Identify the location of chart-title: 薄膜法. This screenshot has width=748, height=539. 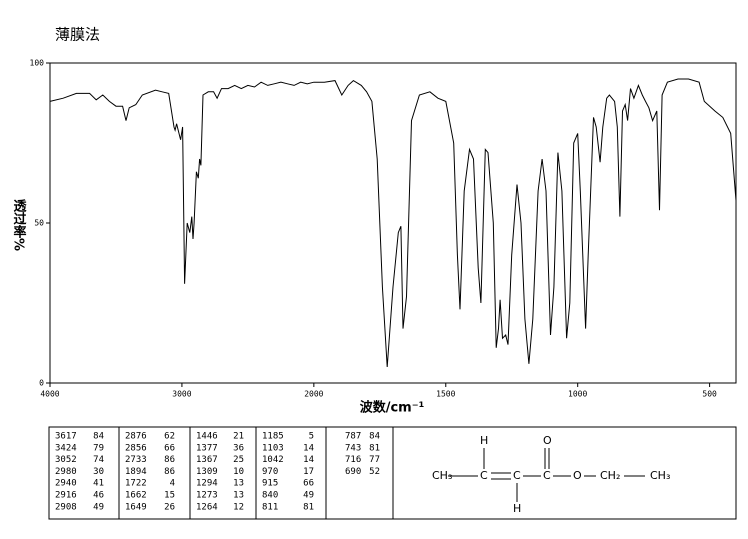
(77, 35).